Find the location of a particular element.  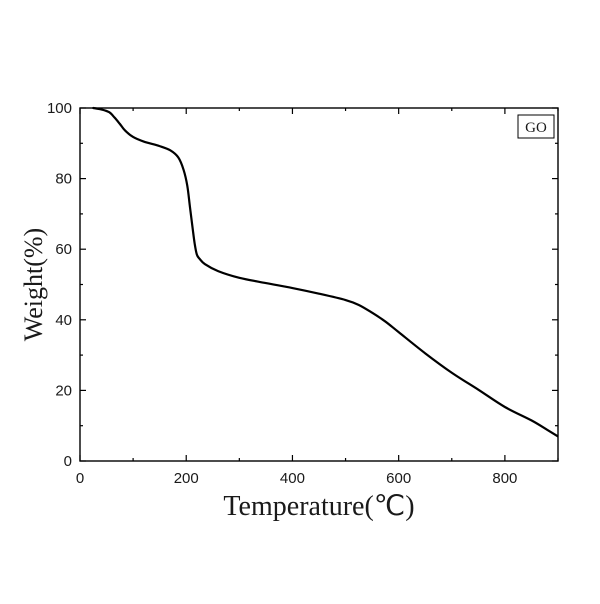

x-tick-label: 200 is located at coordinates (186, 478).